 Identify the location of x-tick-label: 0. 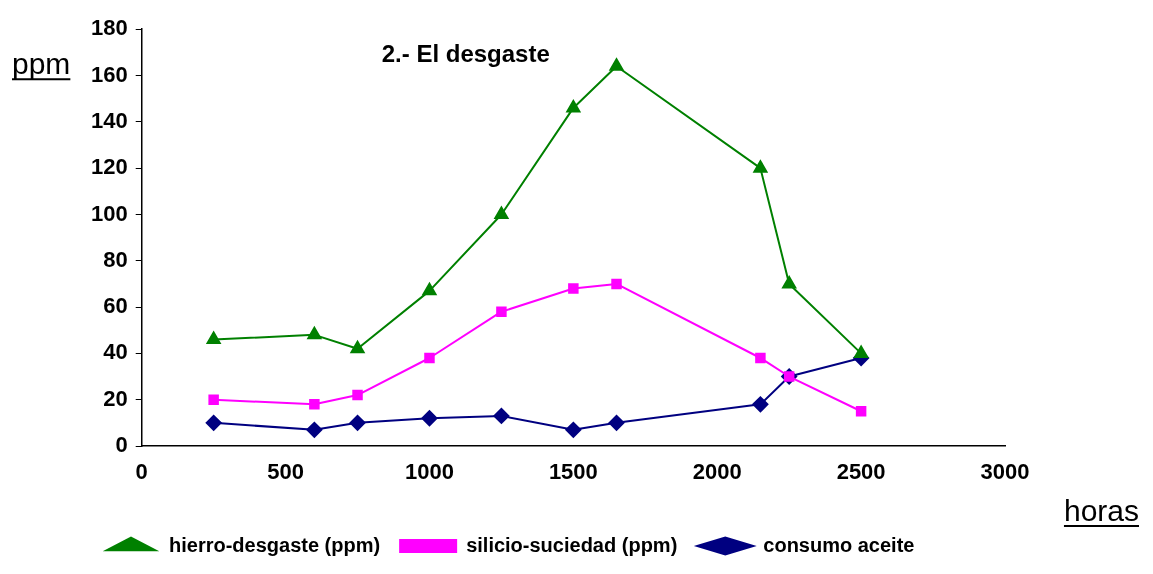
(141, 472).